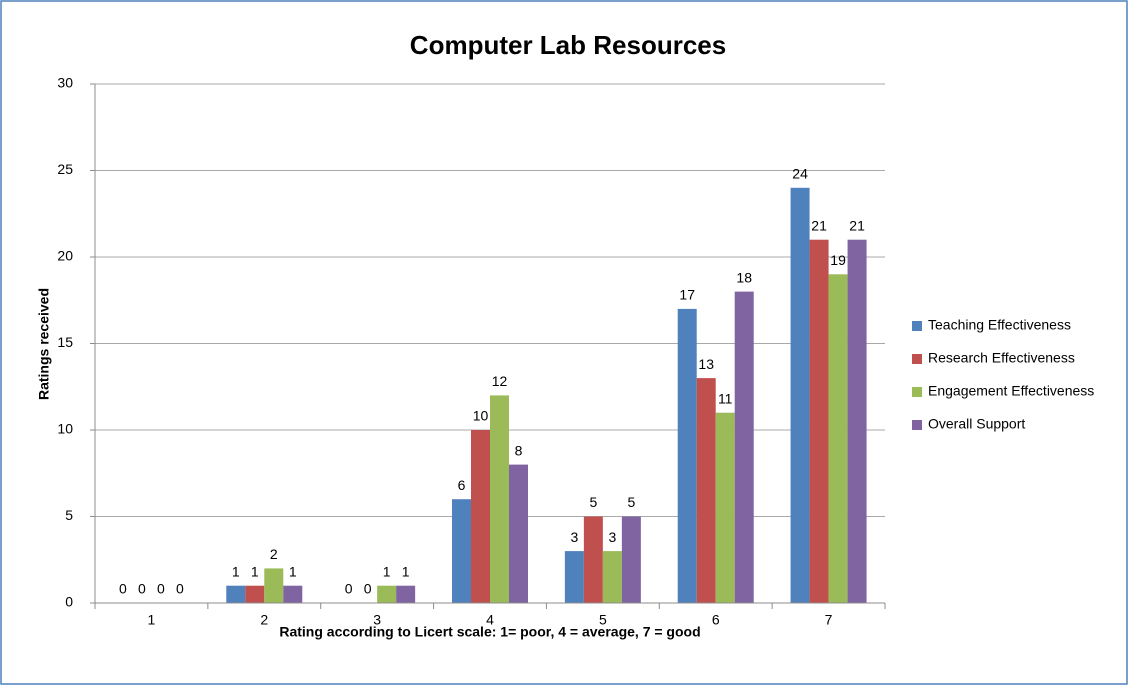 This screenshot has height=686, width=1129. What do you see at coordinates (264, 620) in the screenshot?
I see `x-tick-label: 2` at bounding box center [264, 620].